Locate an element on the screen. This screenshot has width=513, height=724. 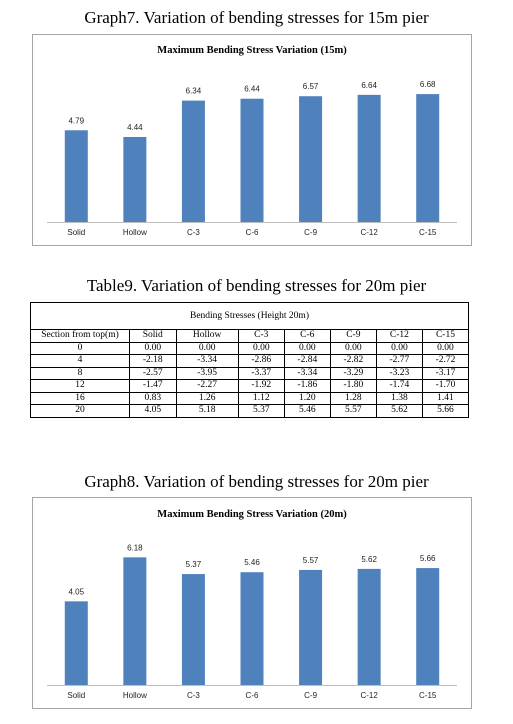
table-cell: 1.26 is located at coordinates (207, 398).